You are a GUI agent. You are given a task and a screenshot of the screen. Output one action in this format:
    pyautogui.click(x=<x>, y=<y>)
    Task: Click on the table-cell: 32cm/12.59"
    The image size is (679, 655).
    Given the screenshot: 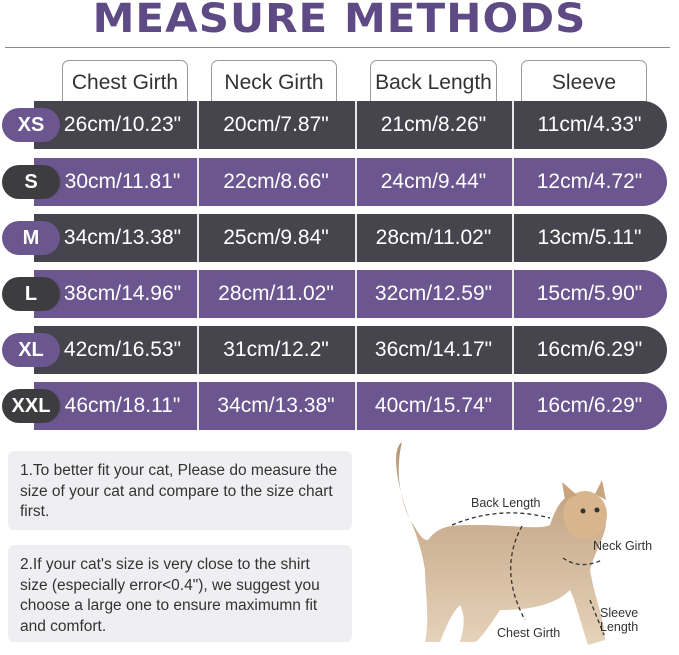 What is the action you would take?
    pyautogui.click(x=433, y=293)
    